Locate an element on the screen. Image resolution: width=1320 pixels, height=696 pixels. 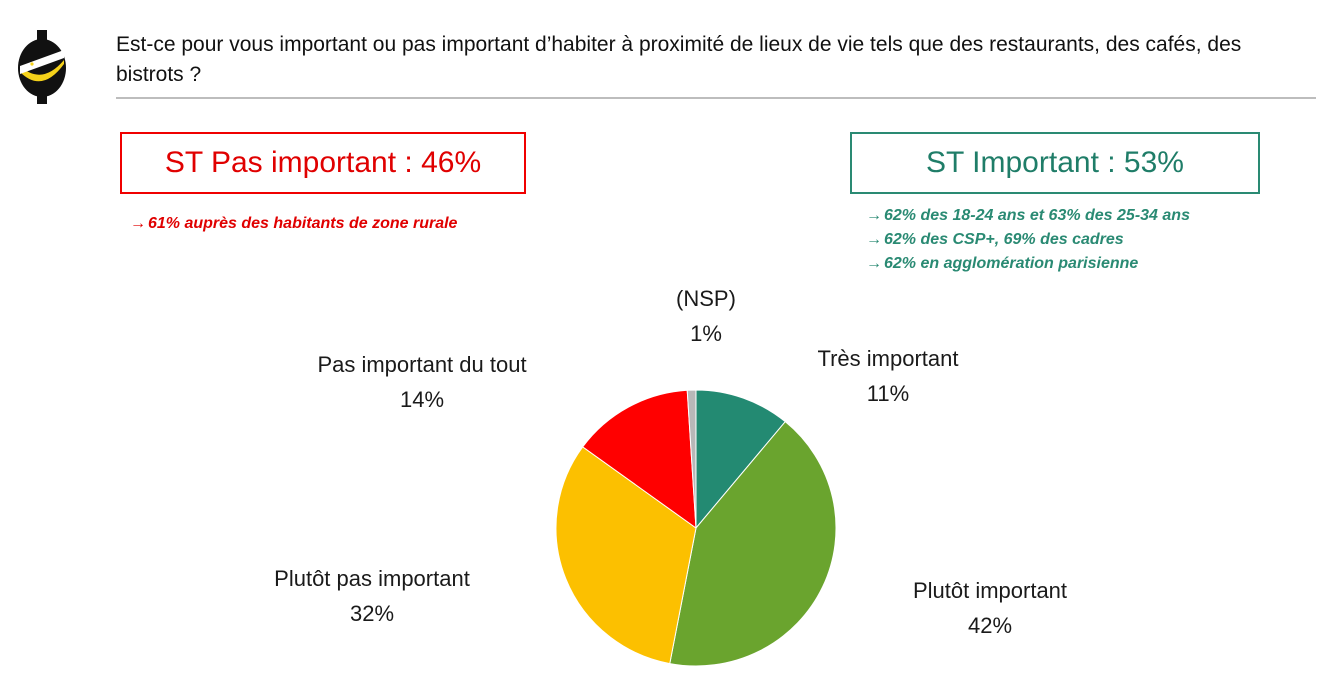
pie-slices is located at coordinates (696, 528).